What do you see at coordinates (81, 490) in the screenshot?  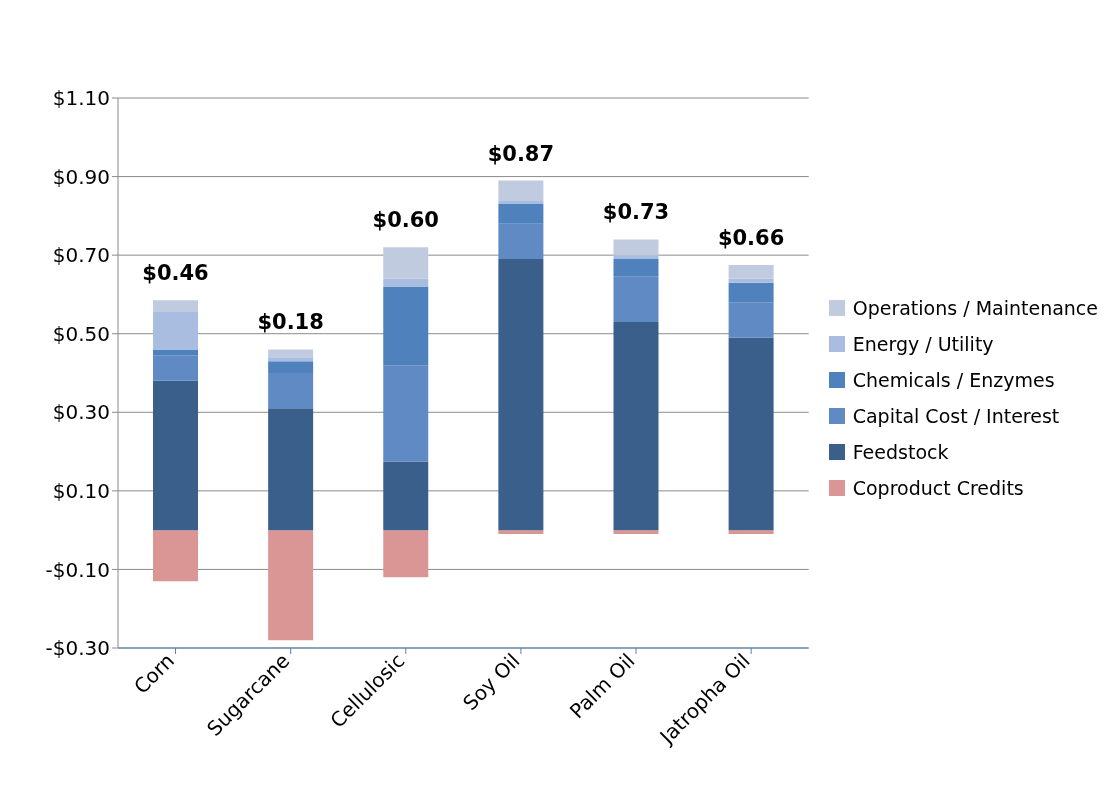 I see `y-tick-label: $0.10` at bounding box center [81, 490].